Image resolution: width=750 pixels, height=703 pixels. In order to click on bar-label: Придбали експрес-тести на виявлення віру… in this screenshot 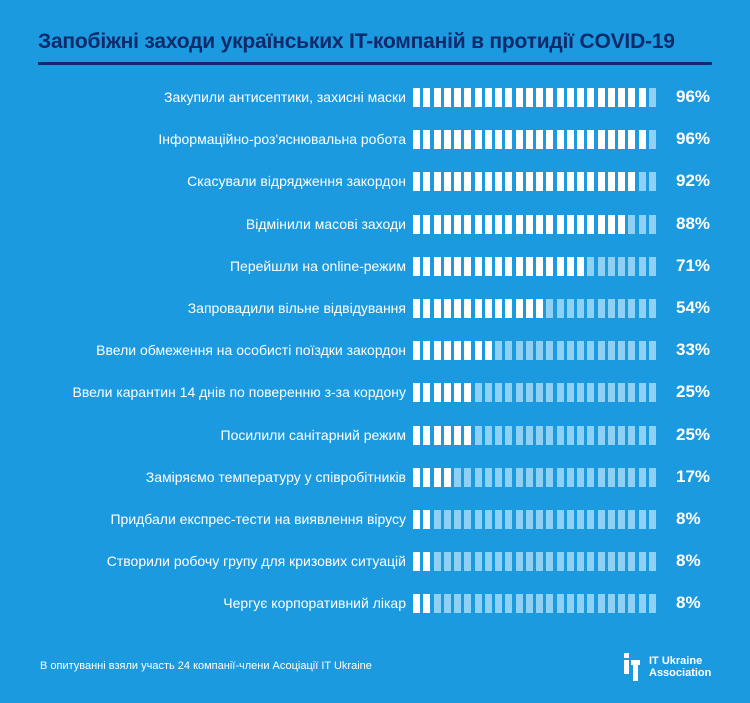, I will do `click(258, 519)`.